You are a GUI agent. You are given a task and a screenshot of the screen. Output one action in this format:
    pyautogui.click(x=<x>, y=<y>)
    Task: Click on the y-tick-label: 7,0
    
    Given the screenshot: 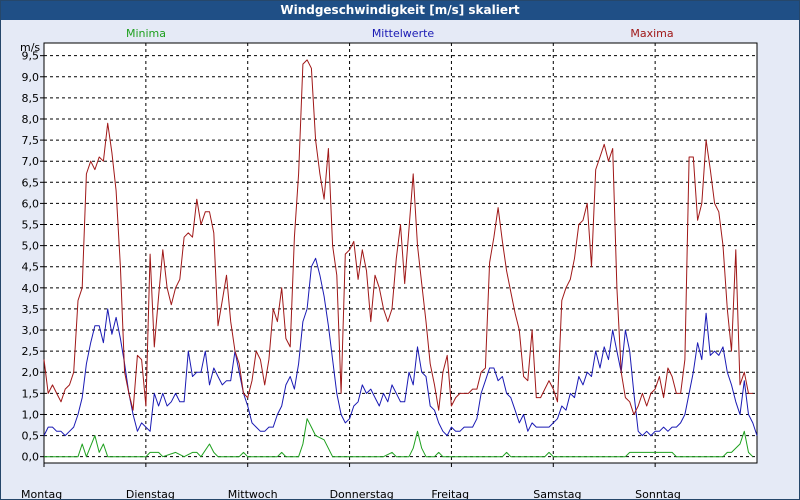 What is the action you would take?
    pyautogui.click(x=31, y=161)
    